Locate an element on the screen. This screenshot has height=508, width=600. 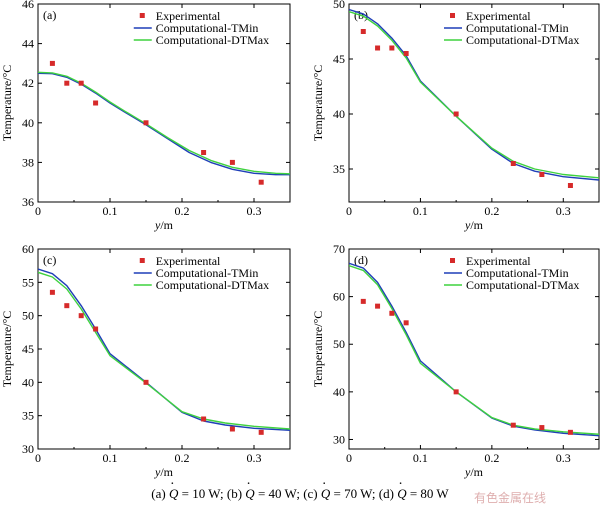
plot-data-b is located at coordinates (474, 98).